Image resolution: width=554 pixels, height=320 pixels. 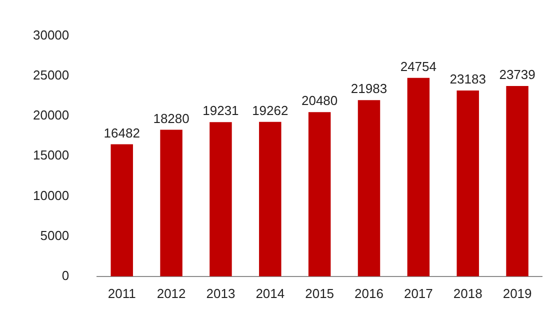 I want to click on data-label: 20480, so click(x=319, y=100).